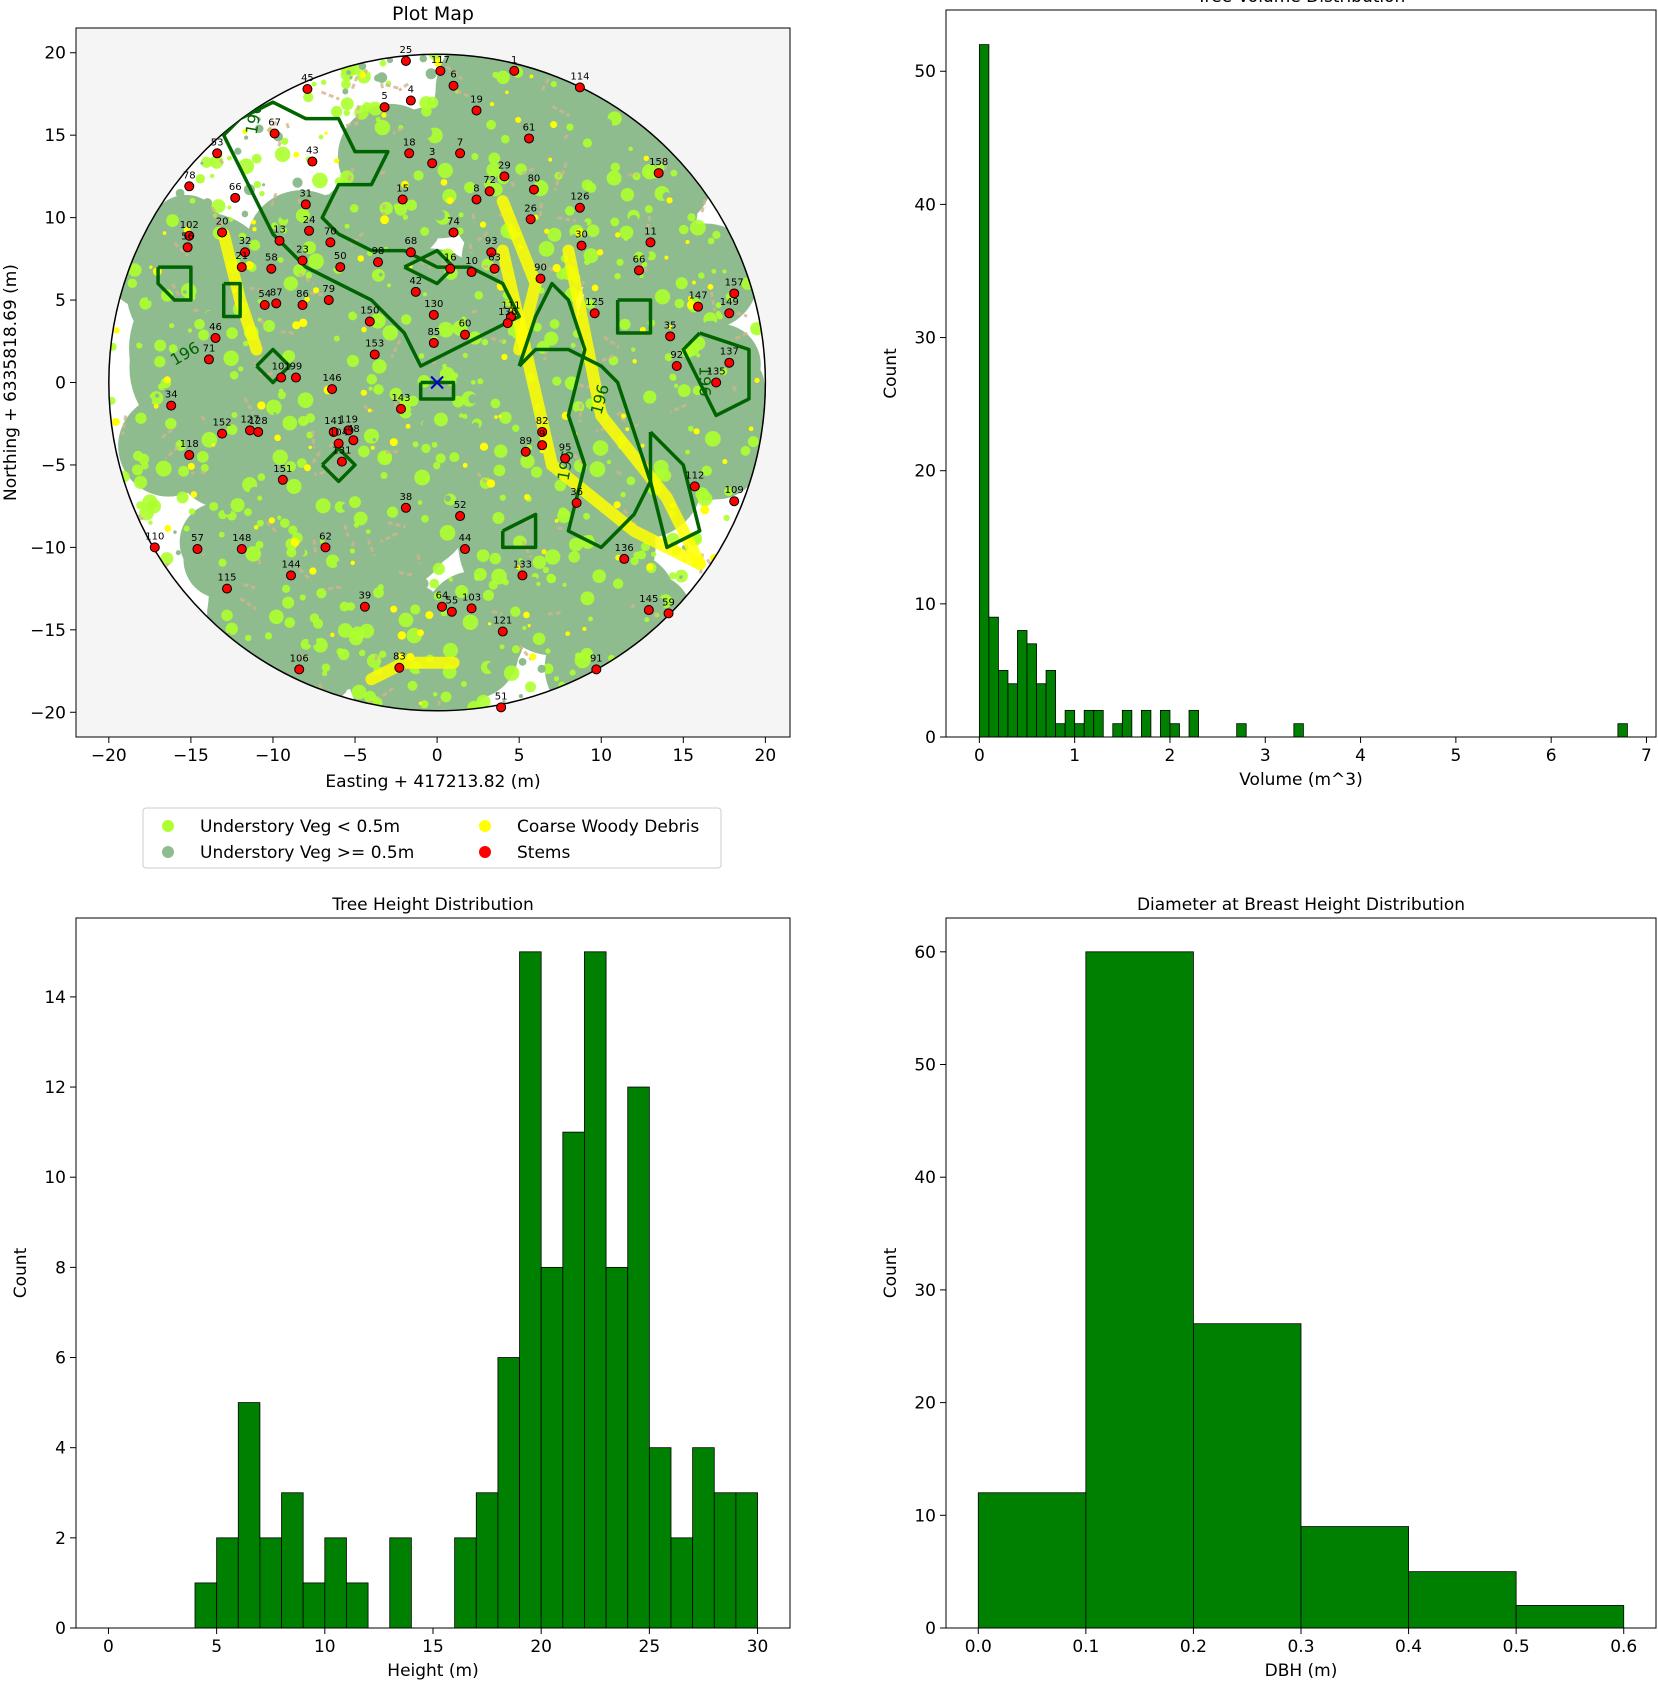 This screenshot has height=1684, width=1658. Describe the element at coordinates (433, 751) in the screenshot. I see `plot-map-x-ticks: −20 −15 −10 −5 0 5 10 15 20` at that location.